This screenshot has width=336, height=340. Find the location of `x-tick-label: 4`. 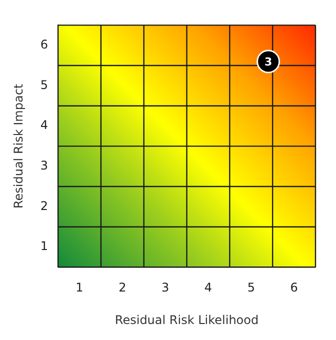

x-tick-label: 4 is located at coordinates (208, 287).